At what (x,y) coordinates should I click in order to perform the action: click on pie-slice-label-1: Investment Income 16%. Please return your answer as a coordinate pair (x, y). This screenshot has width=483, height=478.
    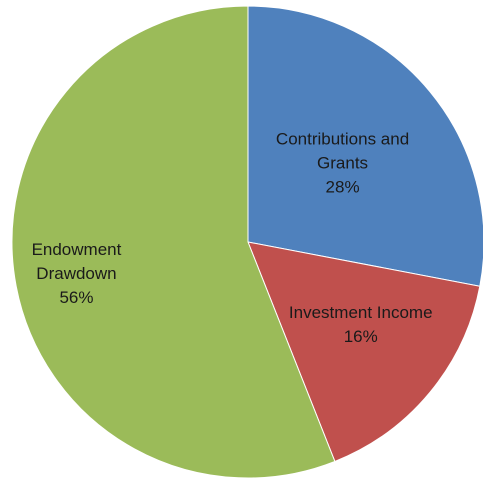
    Looking at the image, I should click on (361, 324).